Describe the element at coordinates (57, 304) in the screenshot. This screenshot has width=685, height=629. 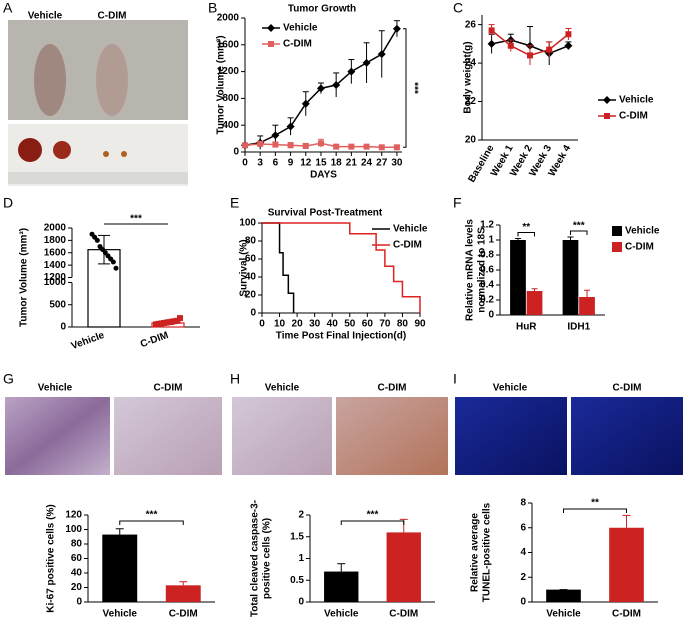
I see `y-tick-label: 500` at that location.